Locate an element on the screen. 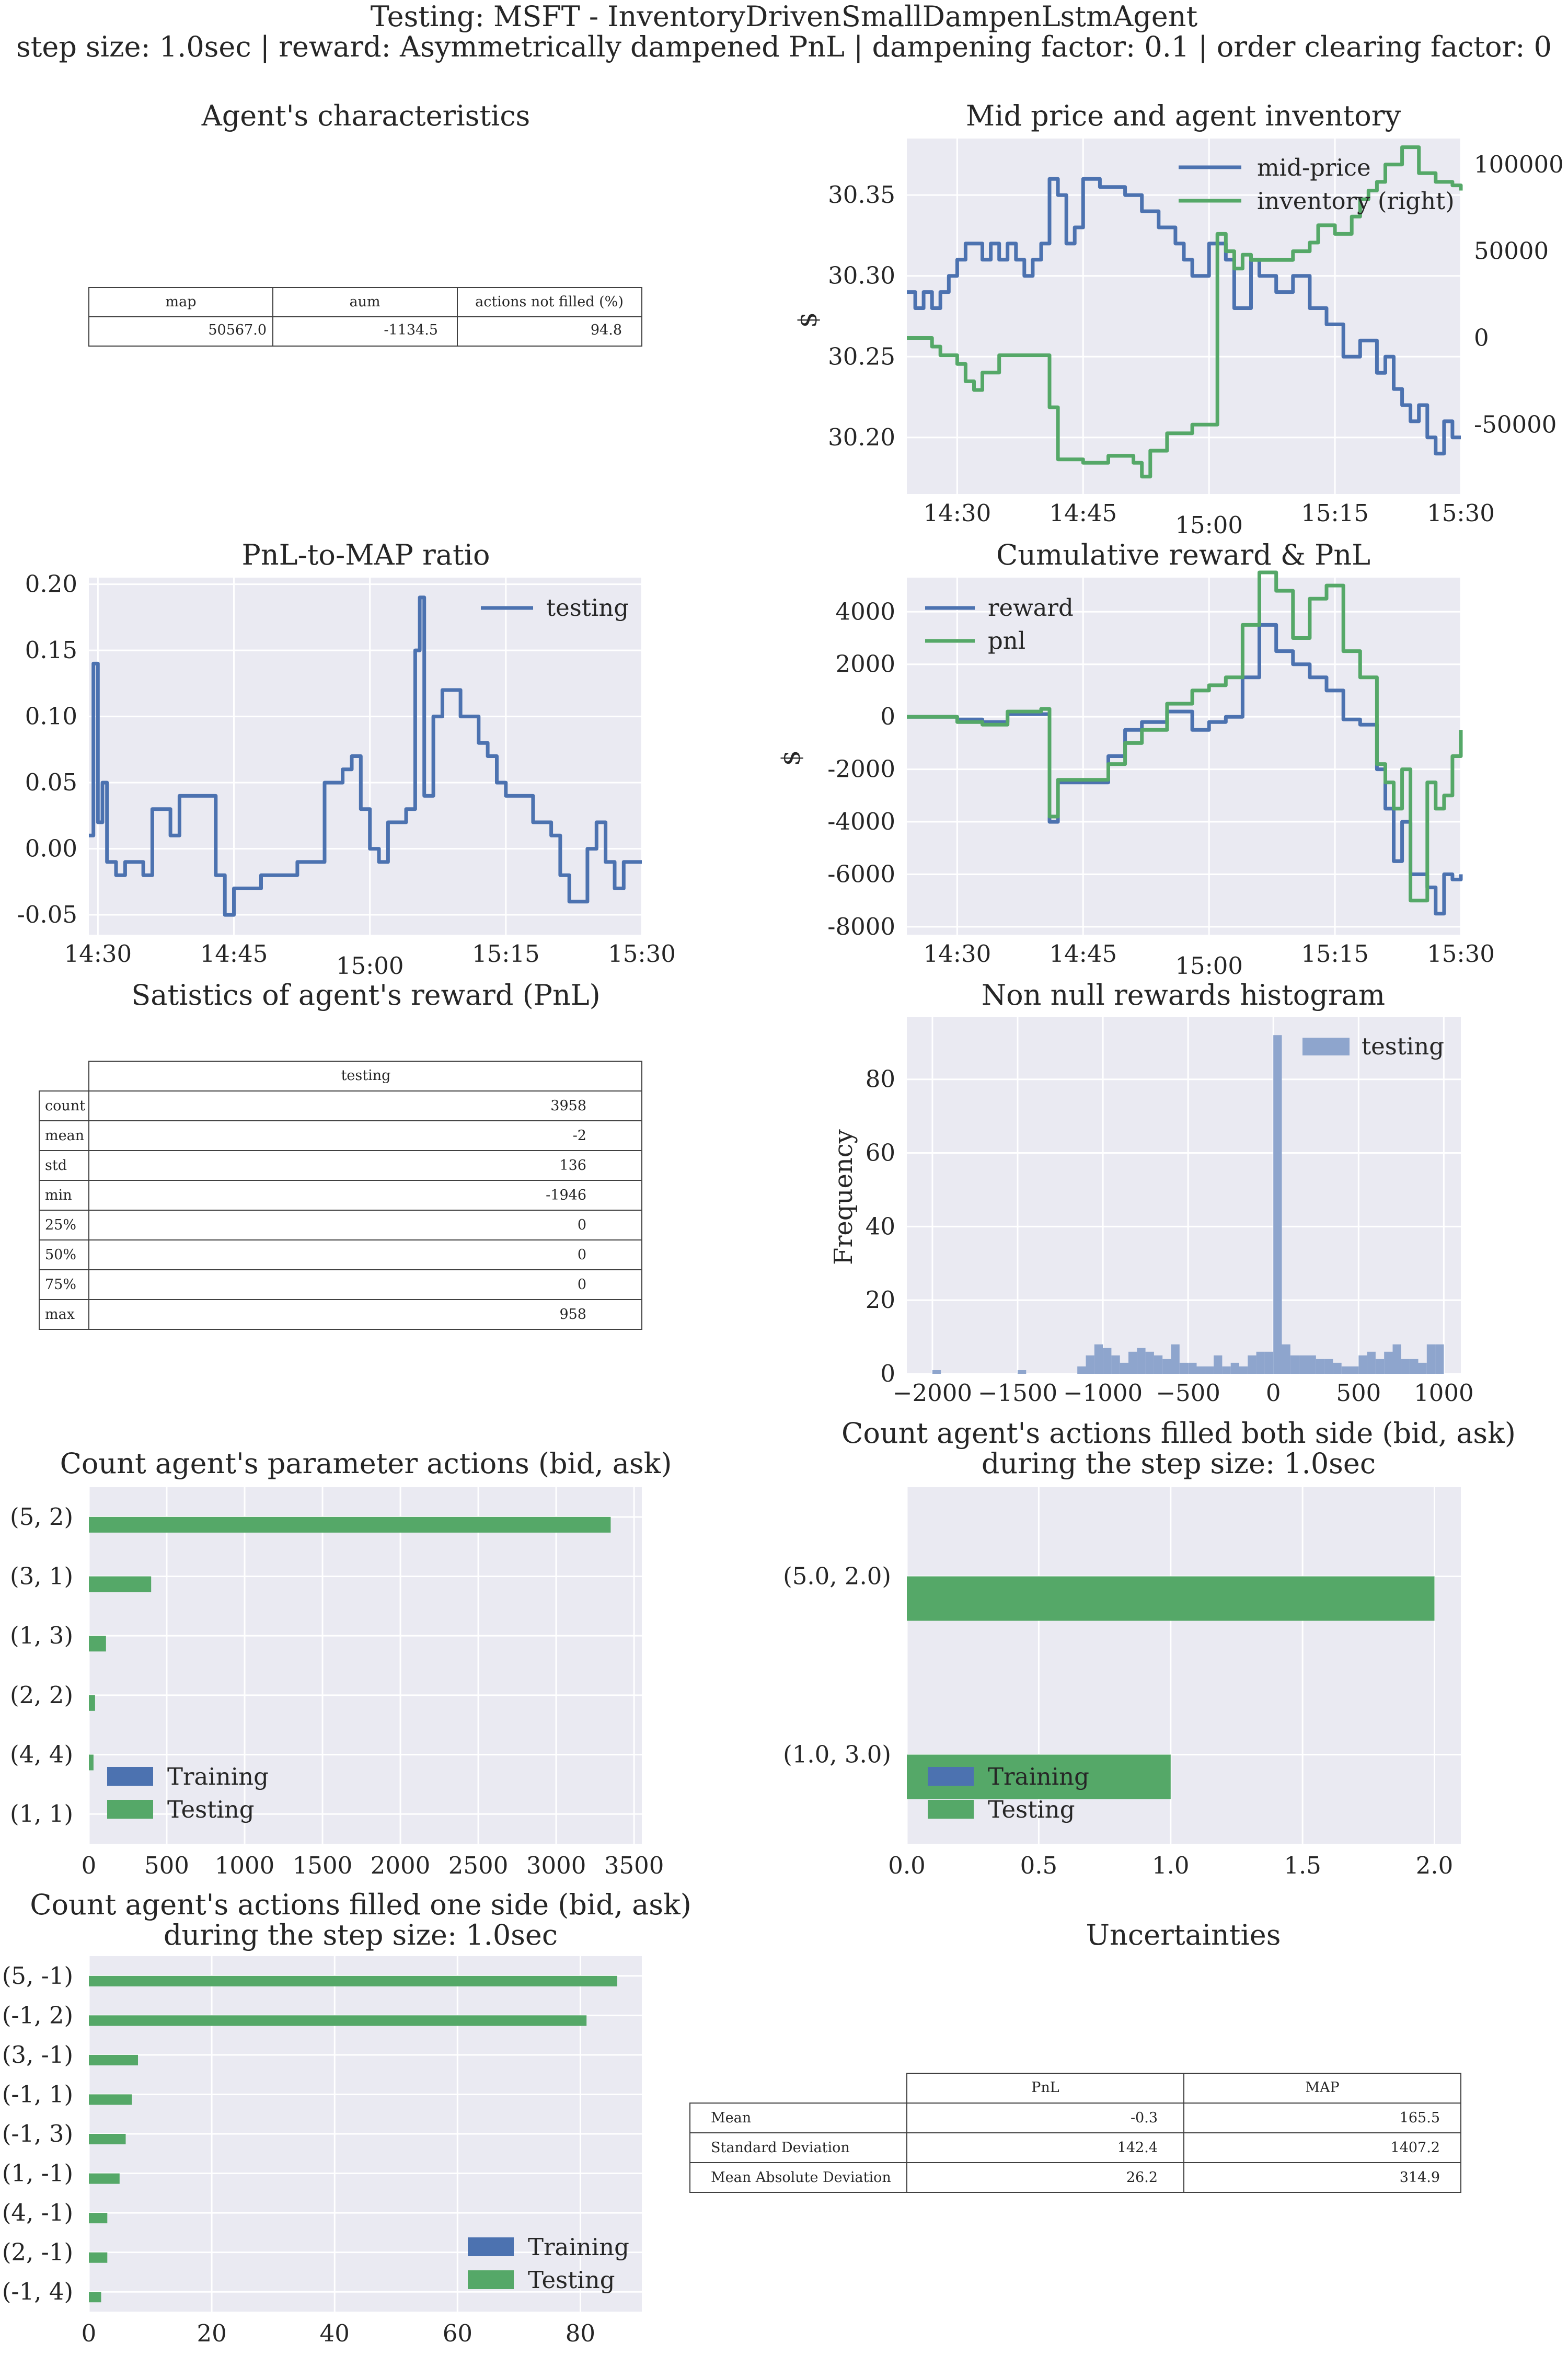 This screenshot has width=1568, height=2355. cumulative-ylabel: $ is located at coordinates (791, 758).